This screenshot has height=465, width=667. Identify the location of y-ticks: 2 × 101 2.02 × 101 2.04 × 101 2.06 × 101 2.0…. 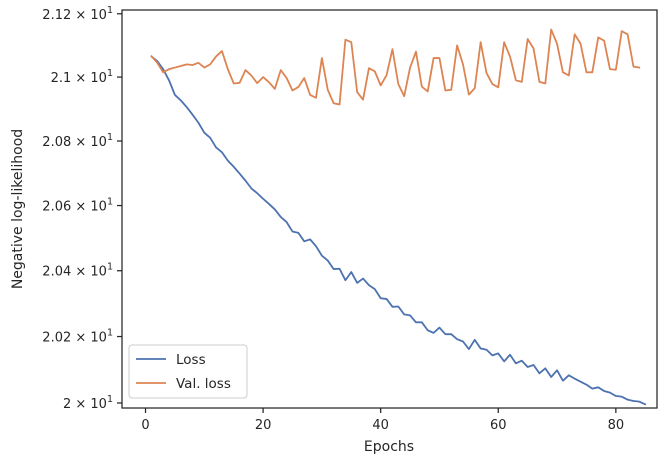
(82, 208).